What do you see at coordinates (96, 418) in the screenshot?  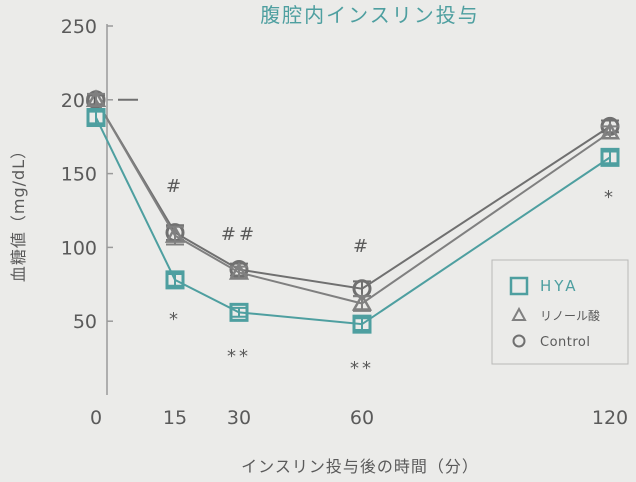 I see `x-tick-label: 0` at bounding box center [96, 418].